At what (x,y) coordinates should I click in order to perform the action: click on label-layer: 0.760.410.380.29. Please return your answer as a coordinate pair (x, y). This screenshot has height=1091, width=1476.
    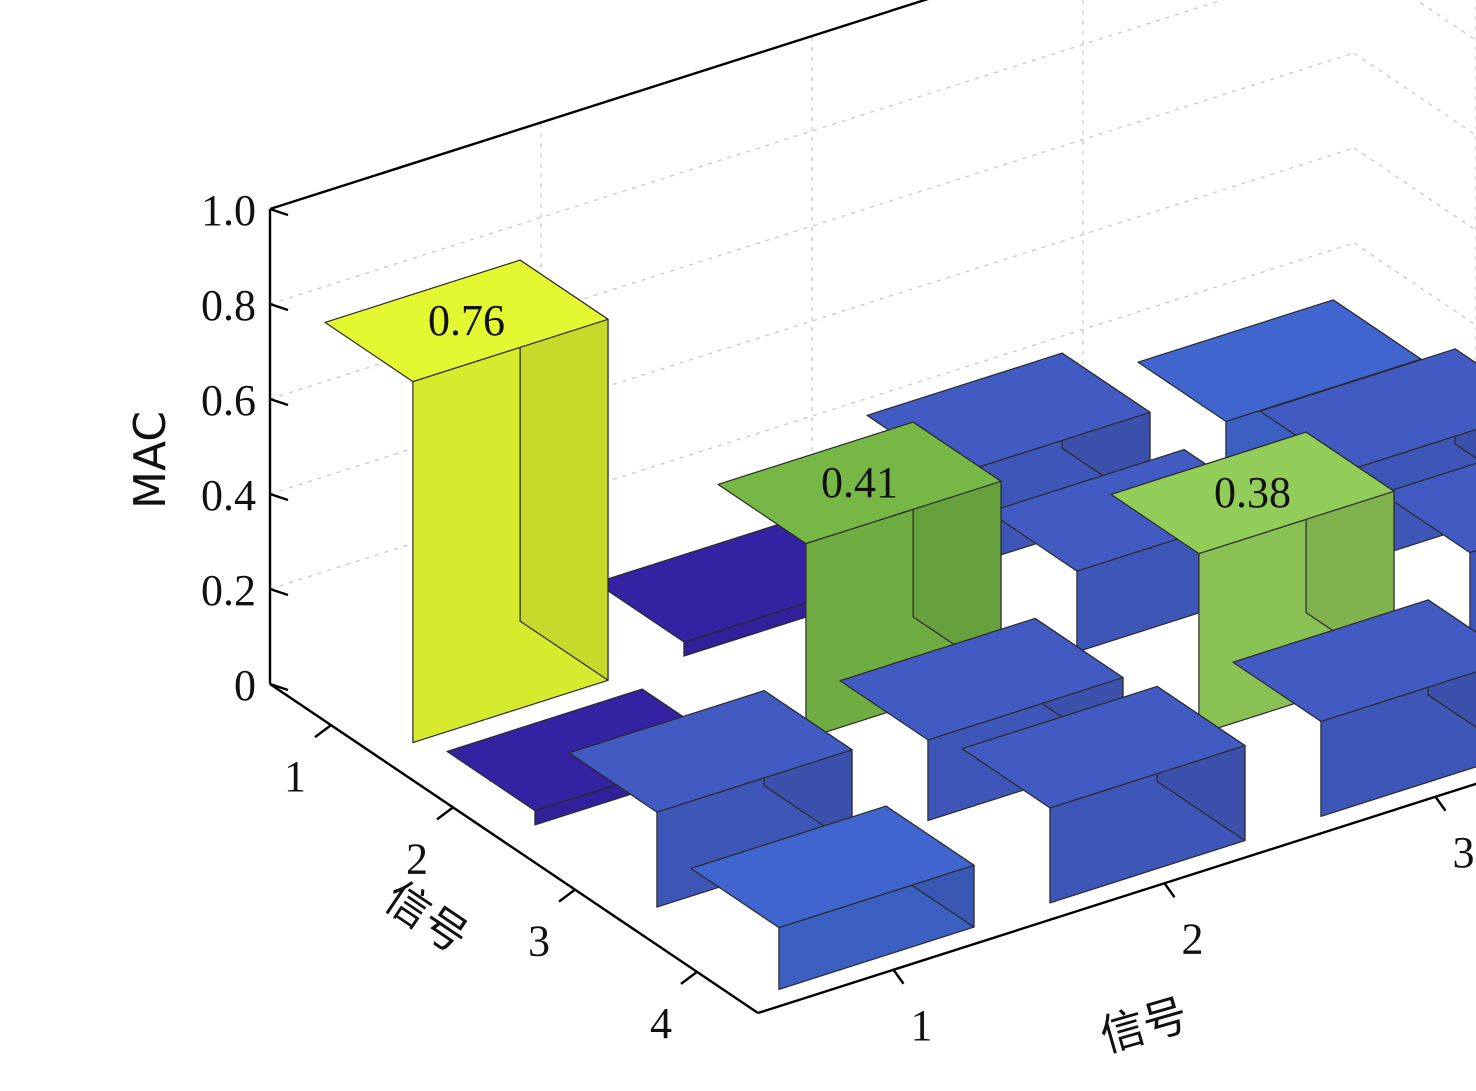
    Looking at the image, I should click on (859, 406).